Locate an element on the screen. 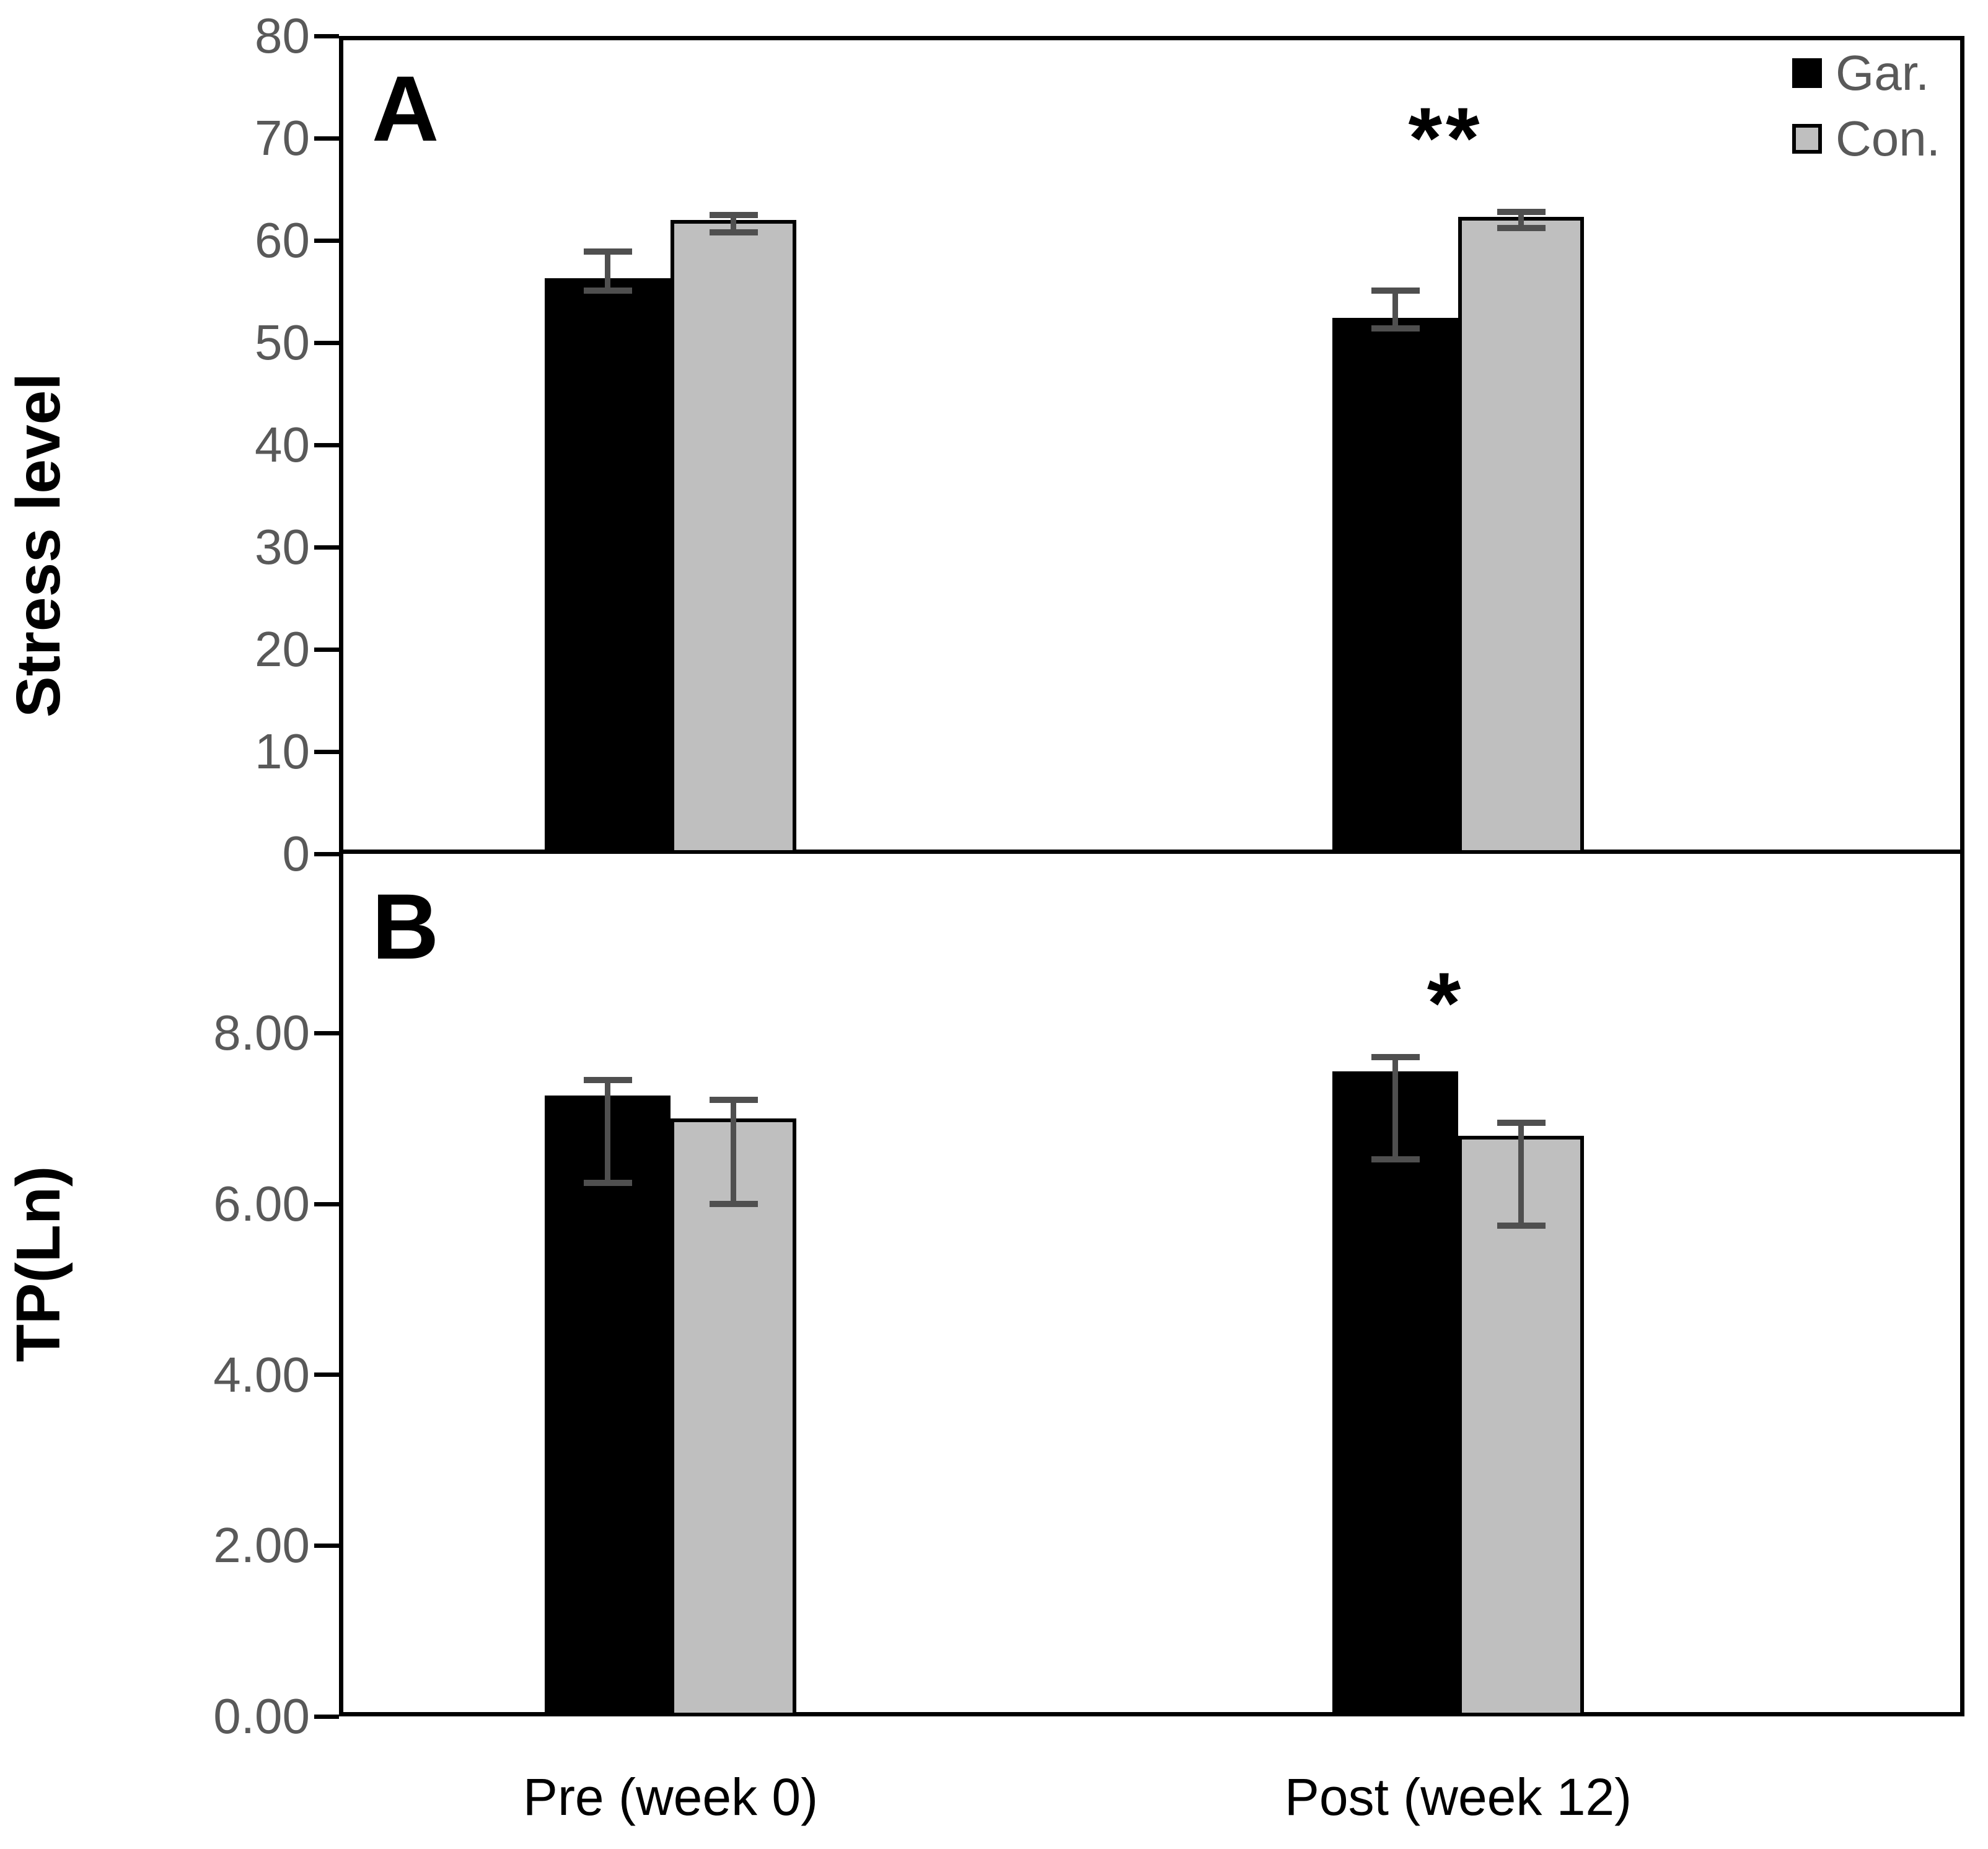 This screenshot has height=1849, width=1988. y-axis-tick-label: 10 is located at coordinates (282, 751).